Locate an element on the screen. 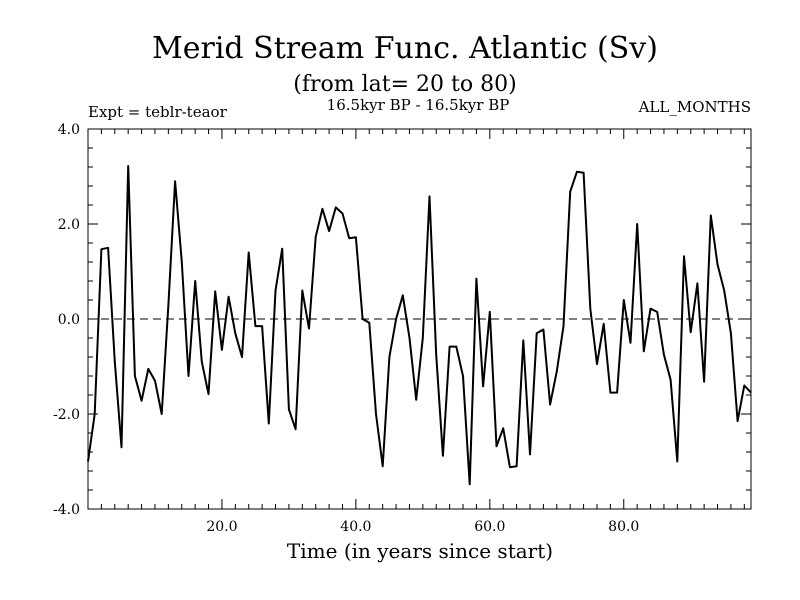  chart-subtitle: (from lat= 20 to 80) is located at coordinates (404, 84).